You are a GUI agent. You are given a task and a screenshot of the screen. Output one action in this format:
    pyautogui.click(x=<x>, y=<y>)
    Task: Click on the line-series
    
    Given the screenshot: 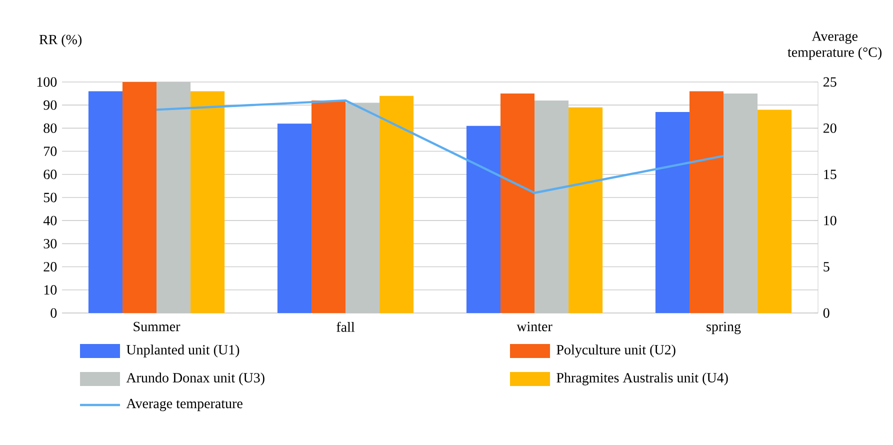 What is the action you would take?
    pyautogui.click(x=440, y=146)
    